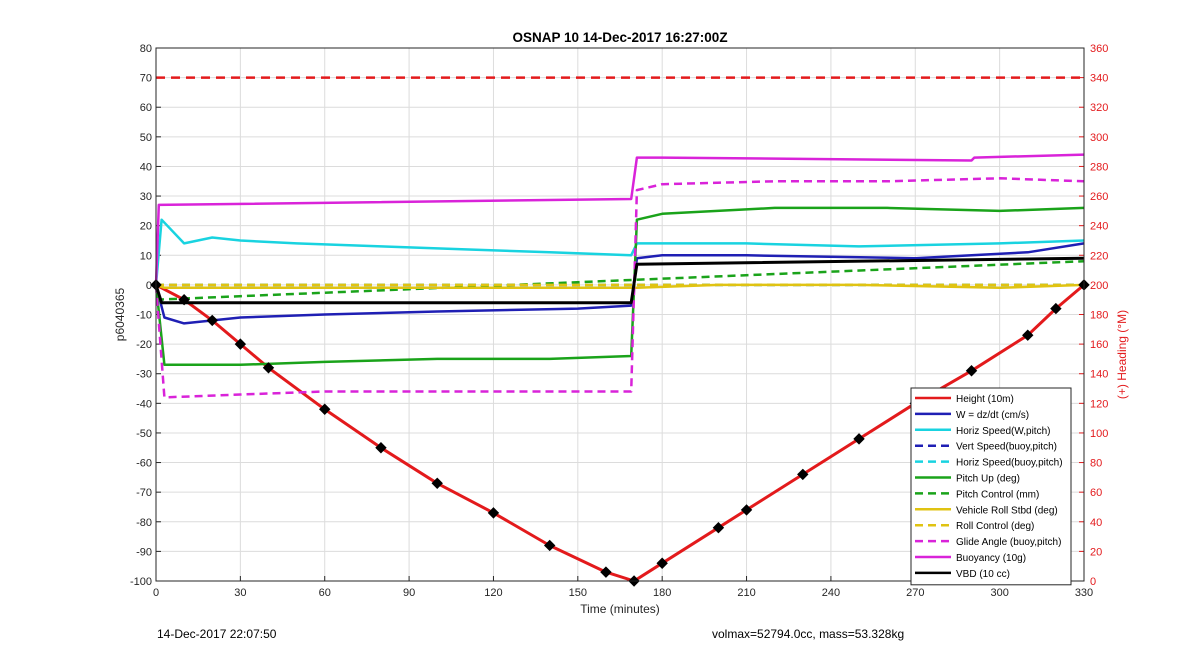 The image size is (1200, 652). Describe the element at coordinates (992, 415) in the screenshot. I see `legend-label-1: W = dz/dt (cm/s)` at that location.